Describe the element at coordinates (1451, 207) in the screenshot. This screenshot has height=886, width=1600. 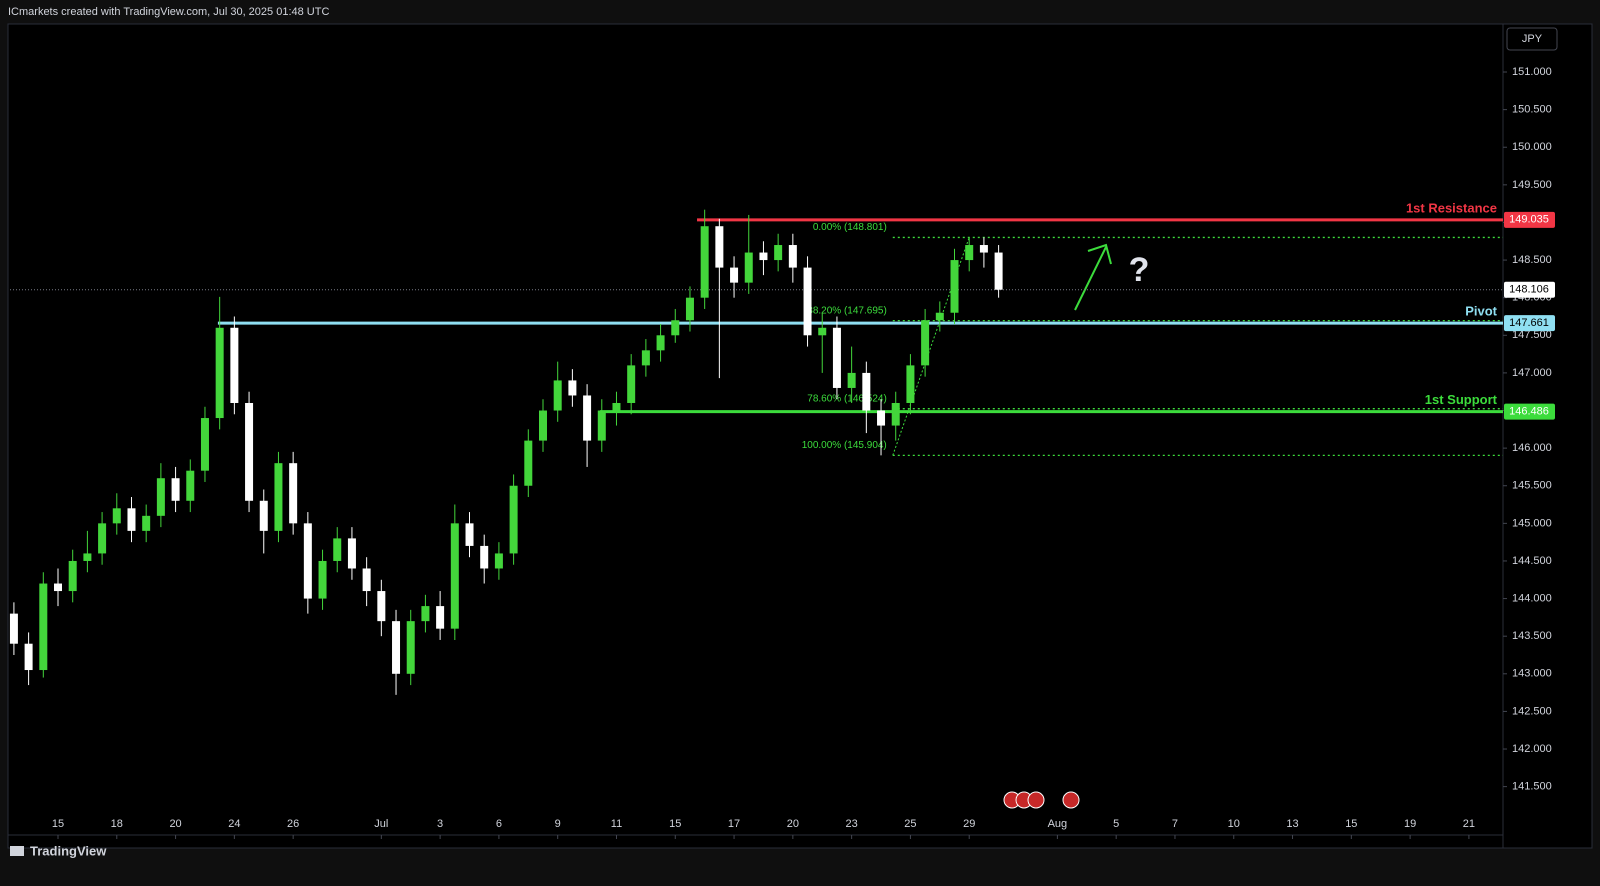
I see `level-name: 1st Resistance` at that location.